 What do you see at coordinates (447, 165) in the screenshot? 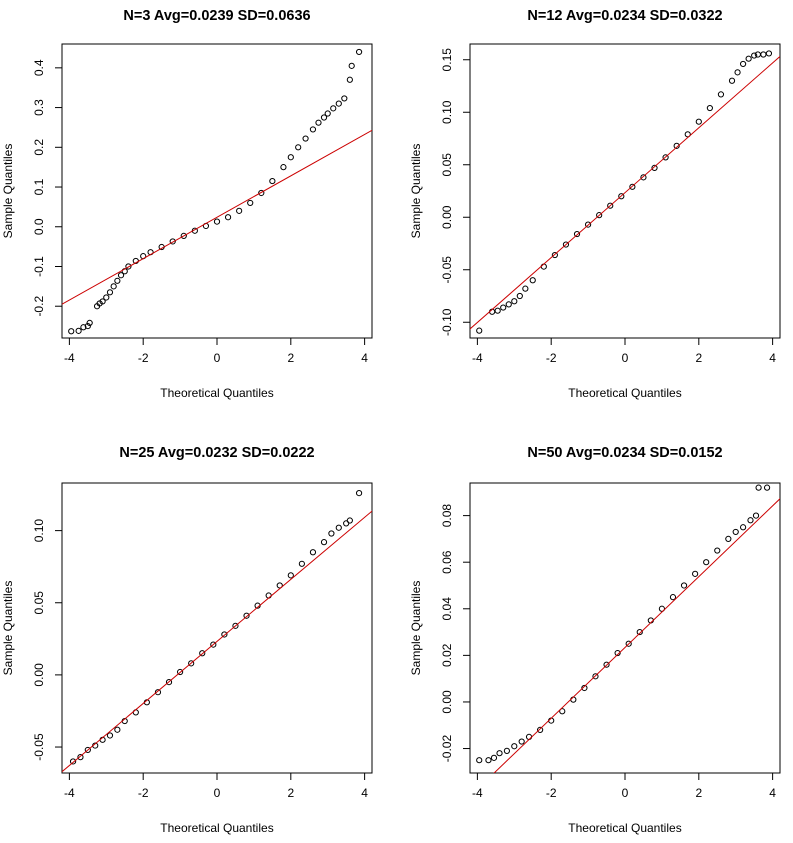
I see `y-tick-label: 0.05` at bounding box center [447, 165].